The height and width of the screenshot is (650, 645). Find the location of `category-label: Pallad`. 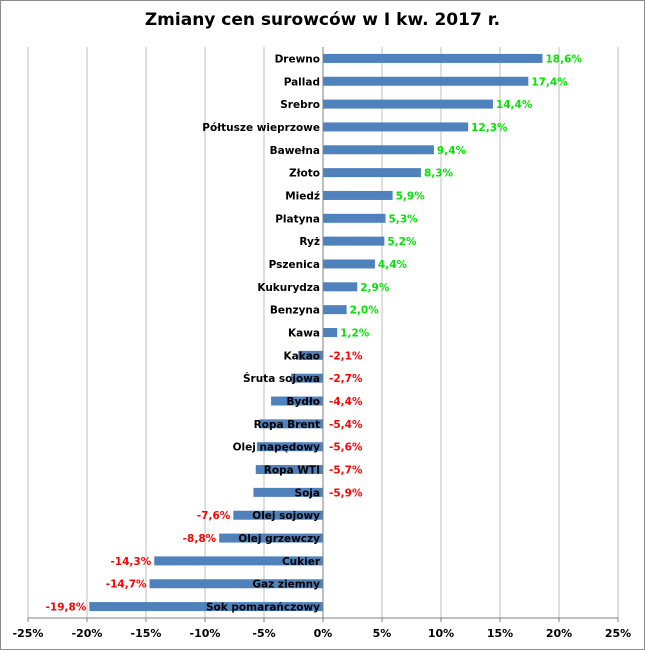

category-label: Pallad is located at coordinates (302, 82).